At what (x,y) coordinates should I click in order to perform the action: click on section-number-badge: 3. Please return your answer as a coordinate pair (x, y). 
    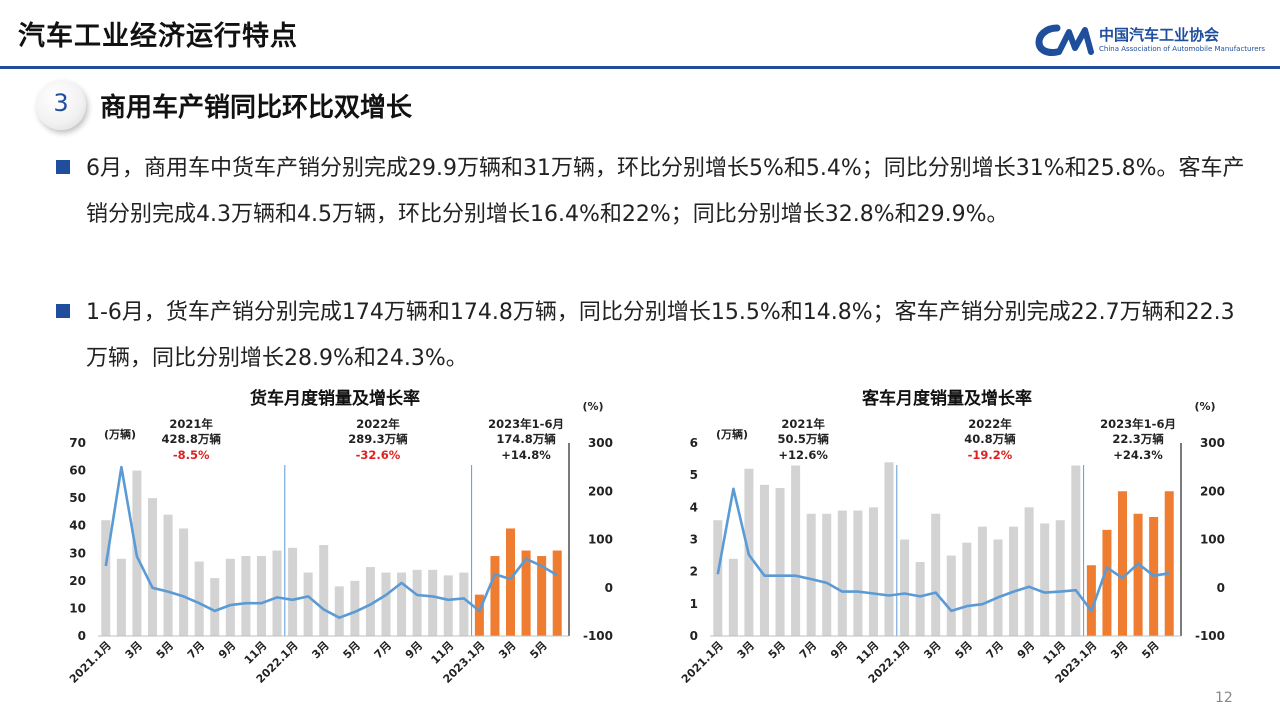
    Looking at the image, I should click on (61, 105).